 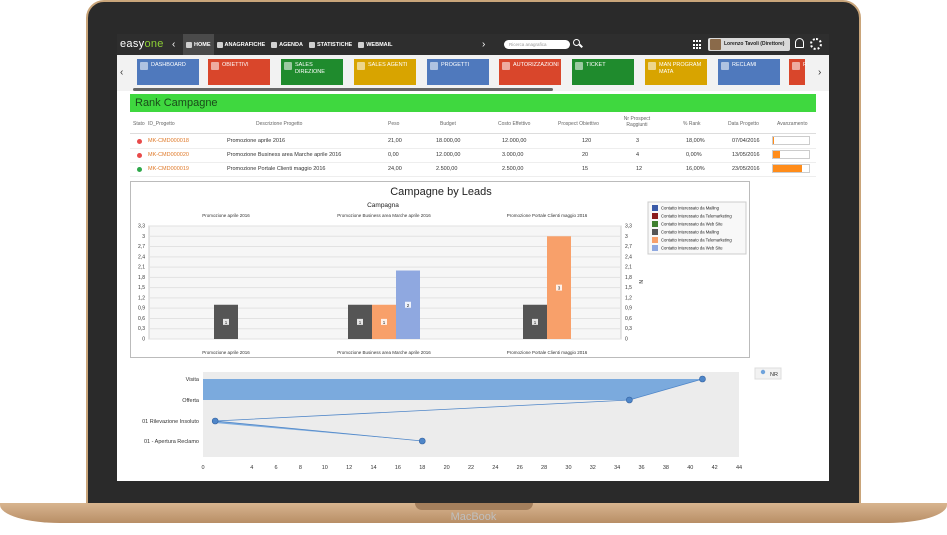 I want to click on tile-sales-direzione: SALES DIREZIONE, so click(x=312, y=72).